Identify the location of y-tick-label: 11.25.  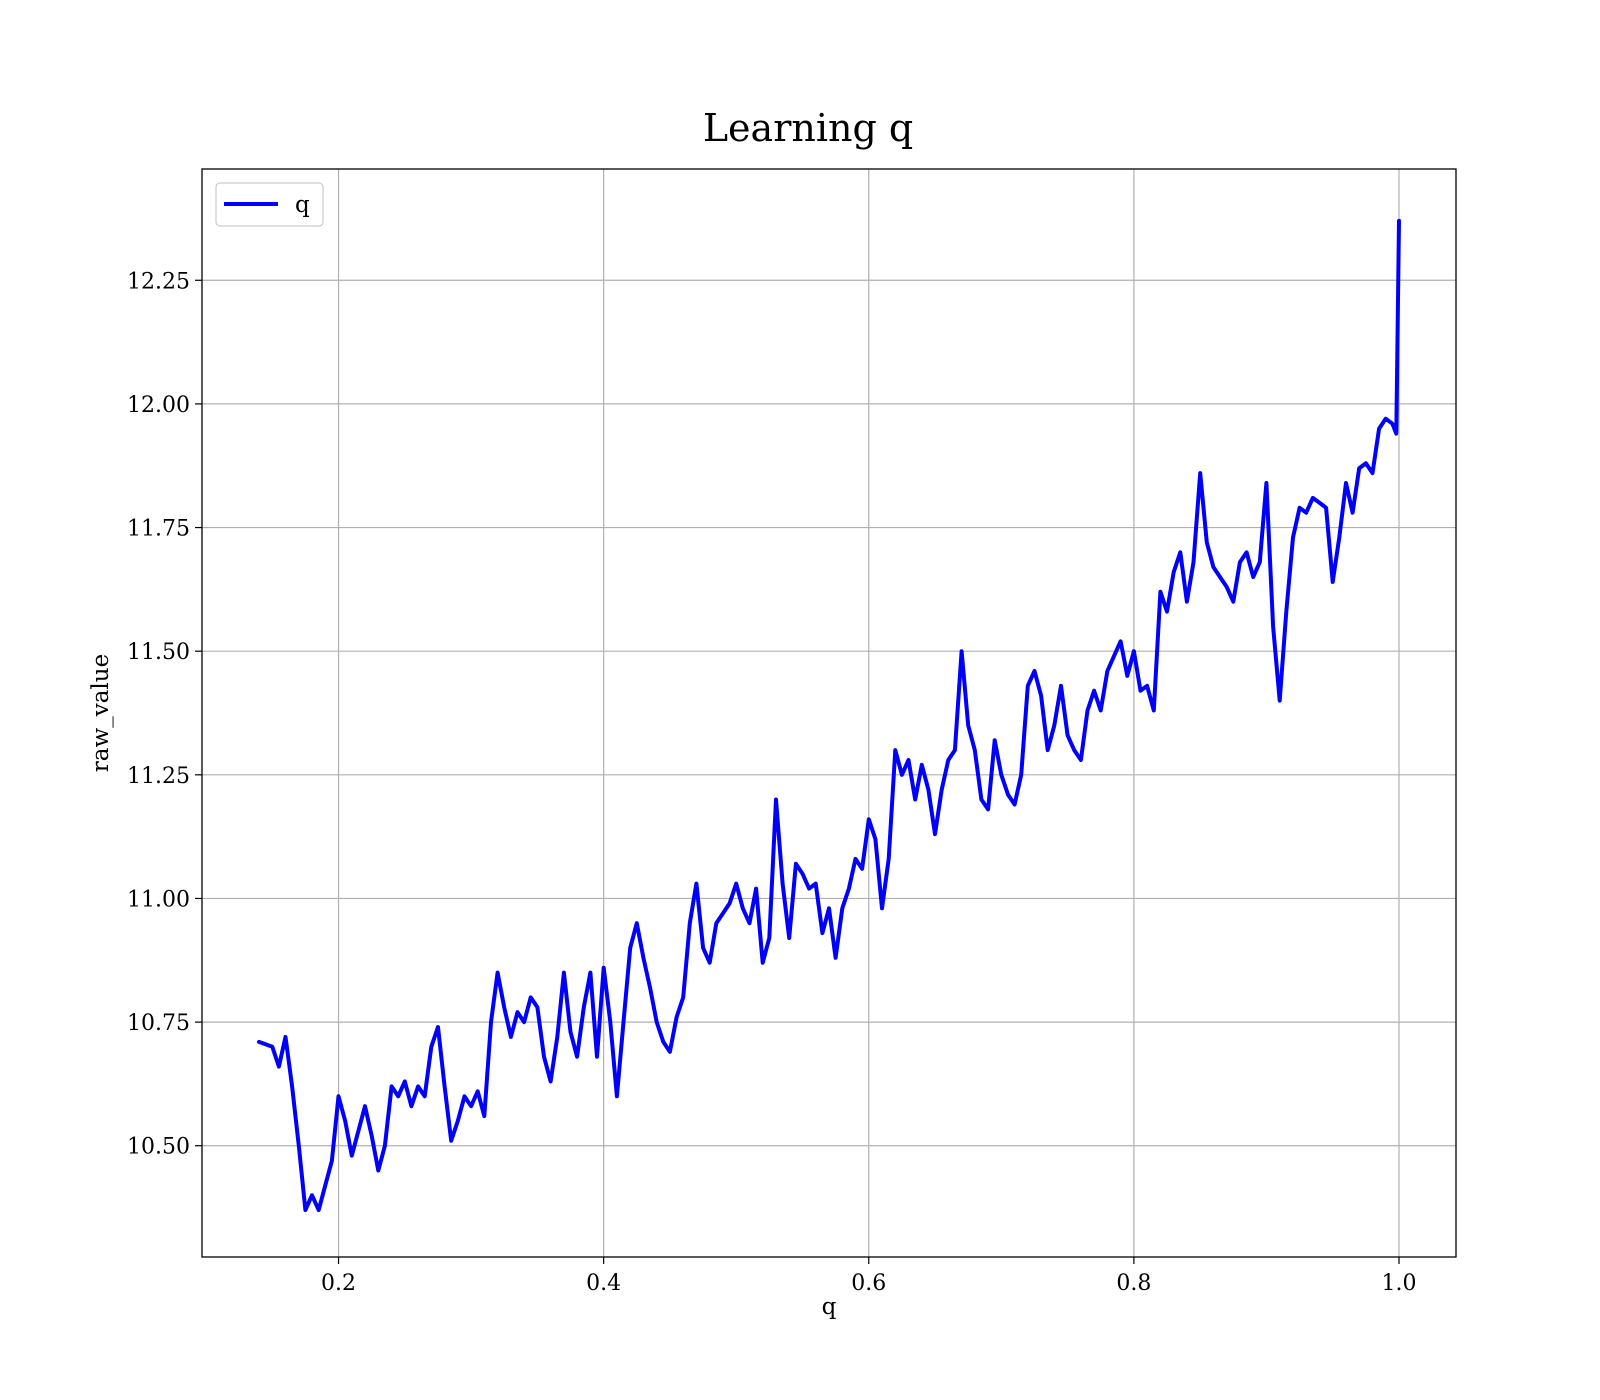
(158, 776).